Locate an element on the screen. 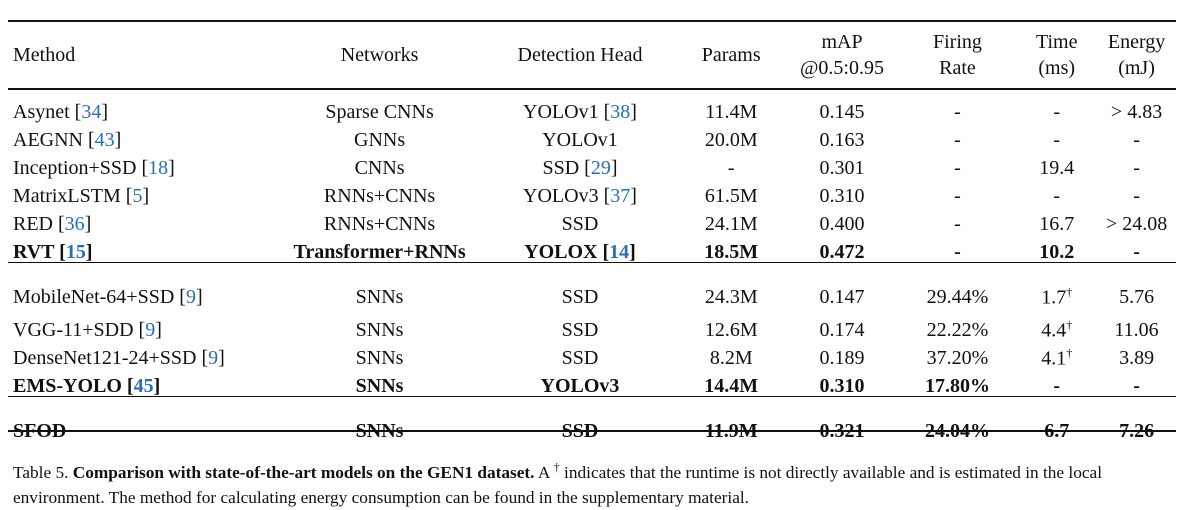  citation-link: 36 is located at coordinates (74, 223).